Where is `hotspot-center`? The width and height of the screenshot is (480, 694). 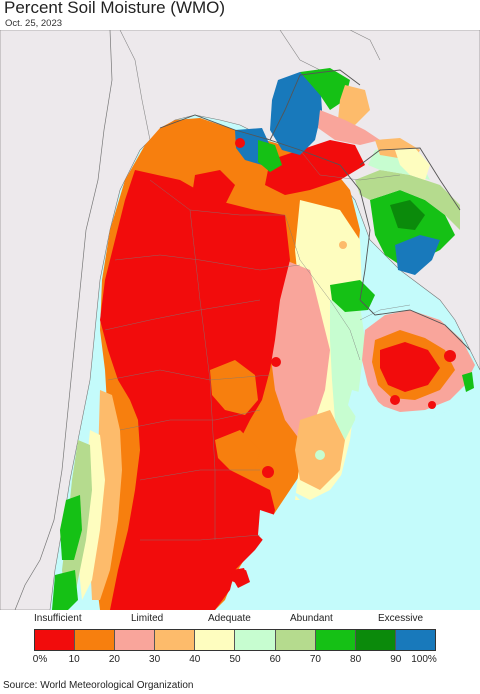
hotspot-center is located at coordinates (276, 362).